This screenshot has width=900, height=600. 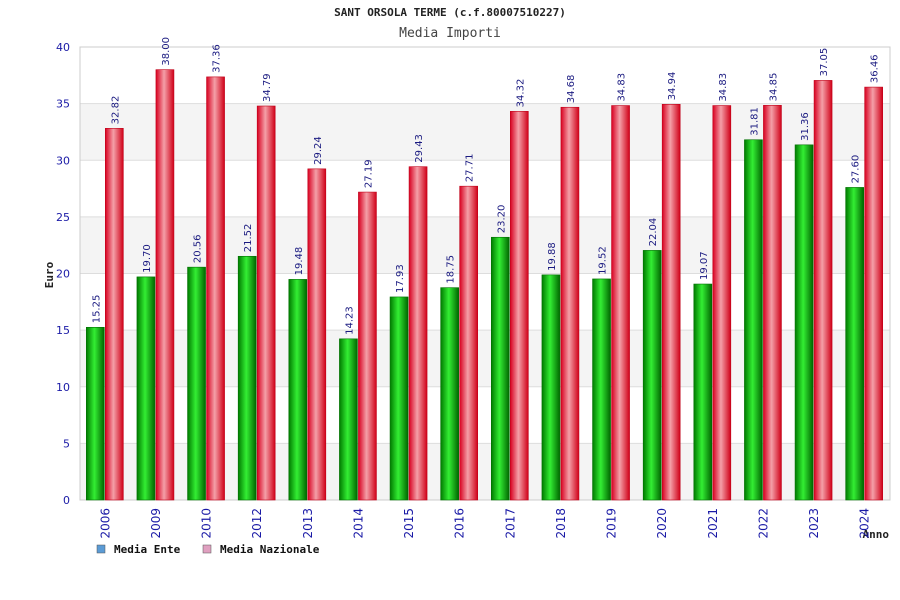 I want to click on x-tick-label: 2020, so click(x=662, y=523).